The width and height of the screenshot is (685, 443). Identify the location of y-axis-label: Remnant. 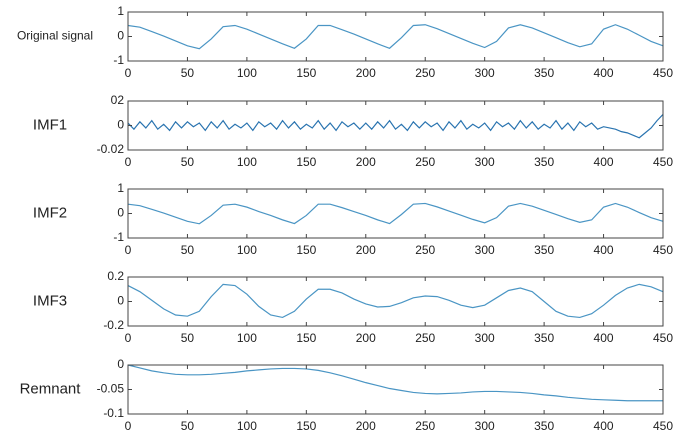
(51, 388).